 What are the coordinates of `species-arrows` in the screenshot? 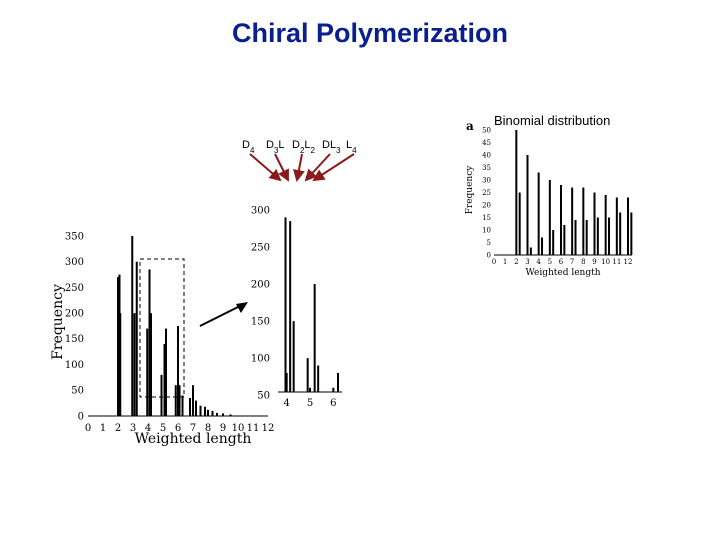 It's located at (302, 167).